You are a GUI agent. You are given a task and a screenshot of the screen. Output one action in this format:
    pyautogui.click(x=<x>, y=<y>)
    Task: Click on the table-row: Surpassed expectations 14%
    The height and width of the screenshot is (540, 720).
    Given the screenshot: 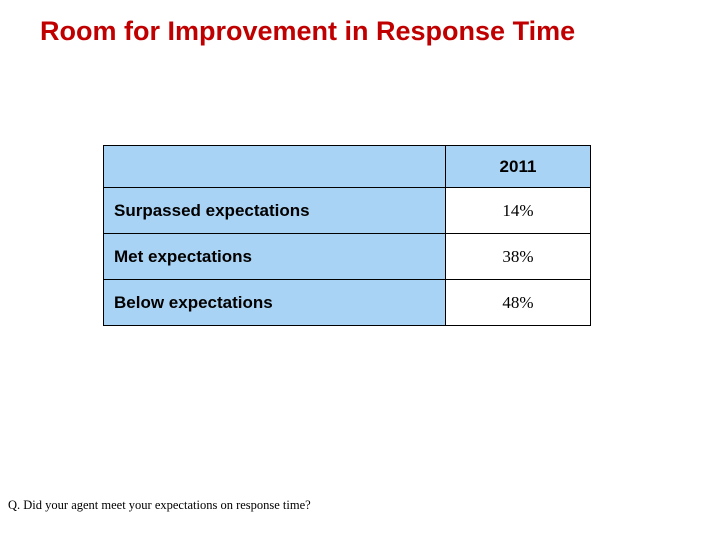 What is the action you would take?
    pyautogui.click(x=347, y=210)
    